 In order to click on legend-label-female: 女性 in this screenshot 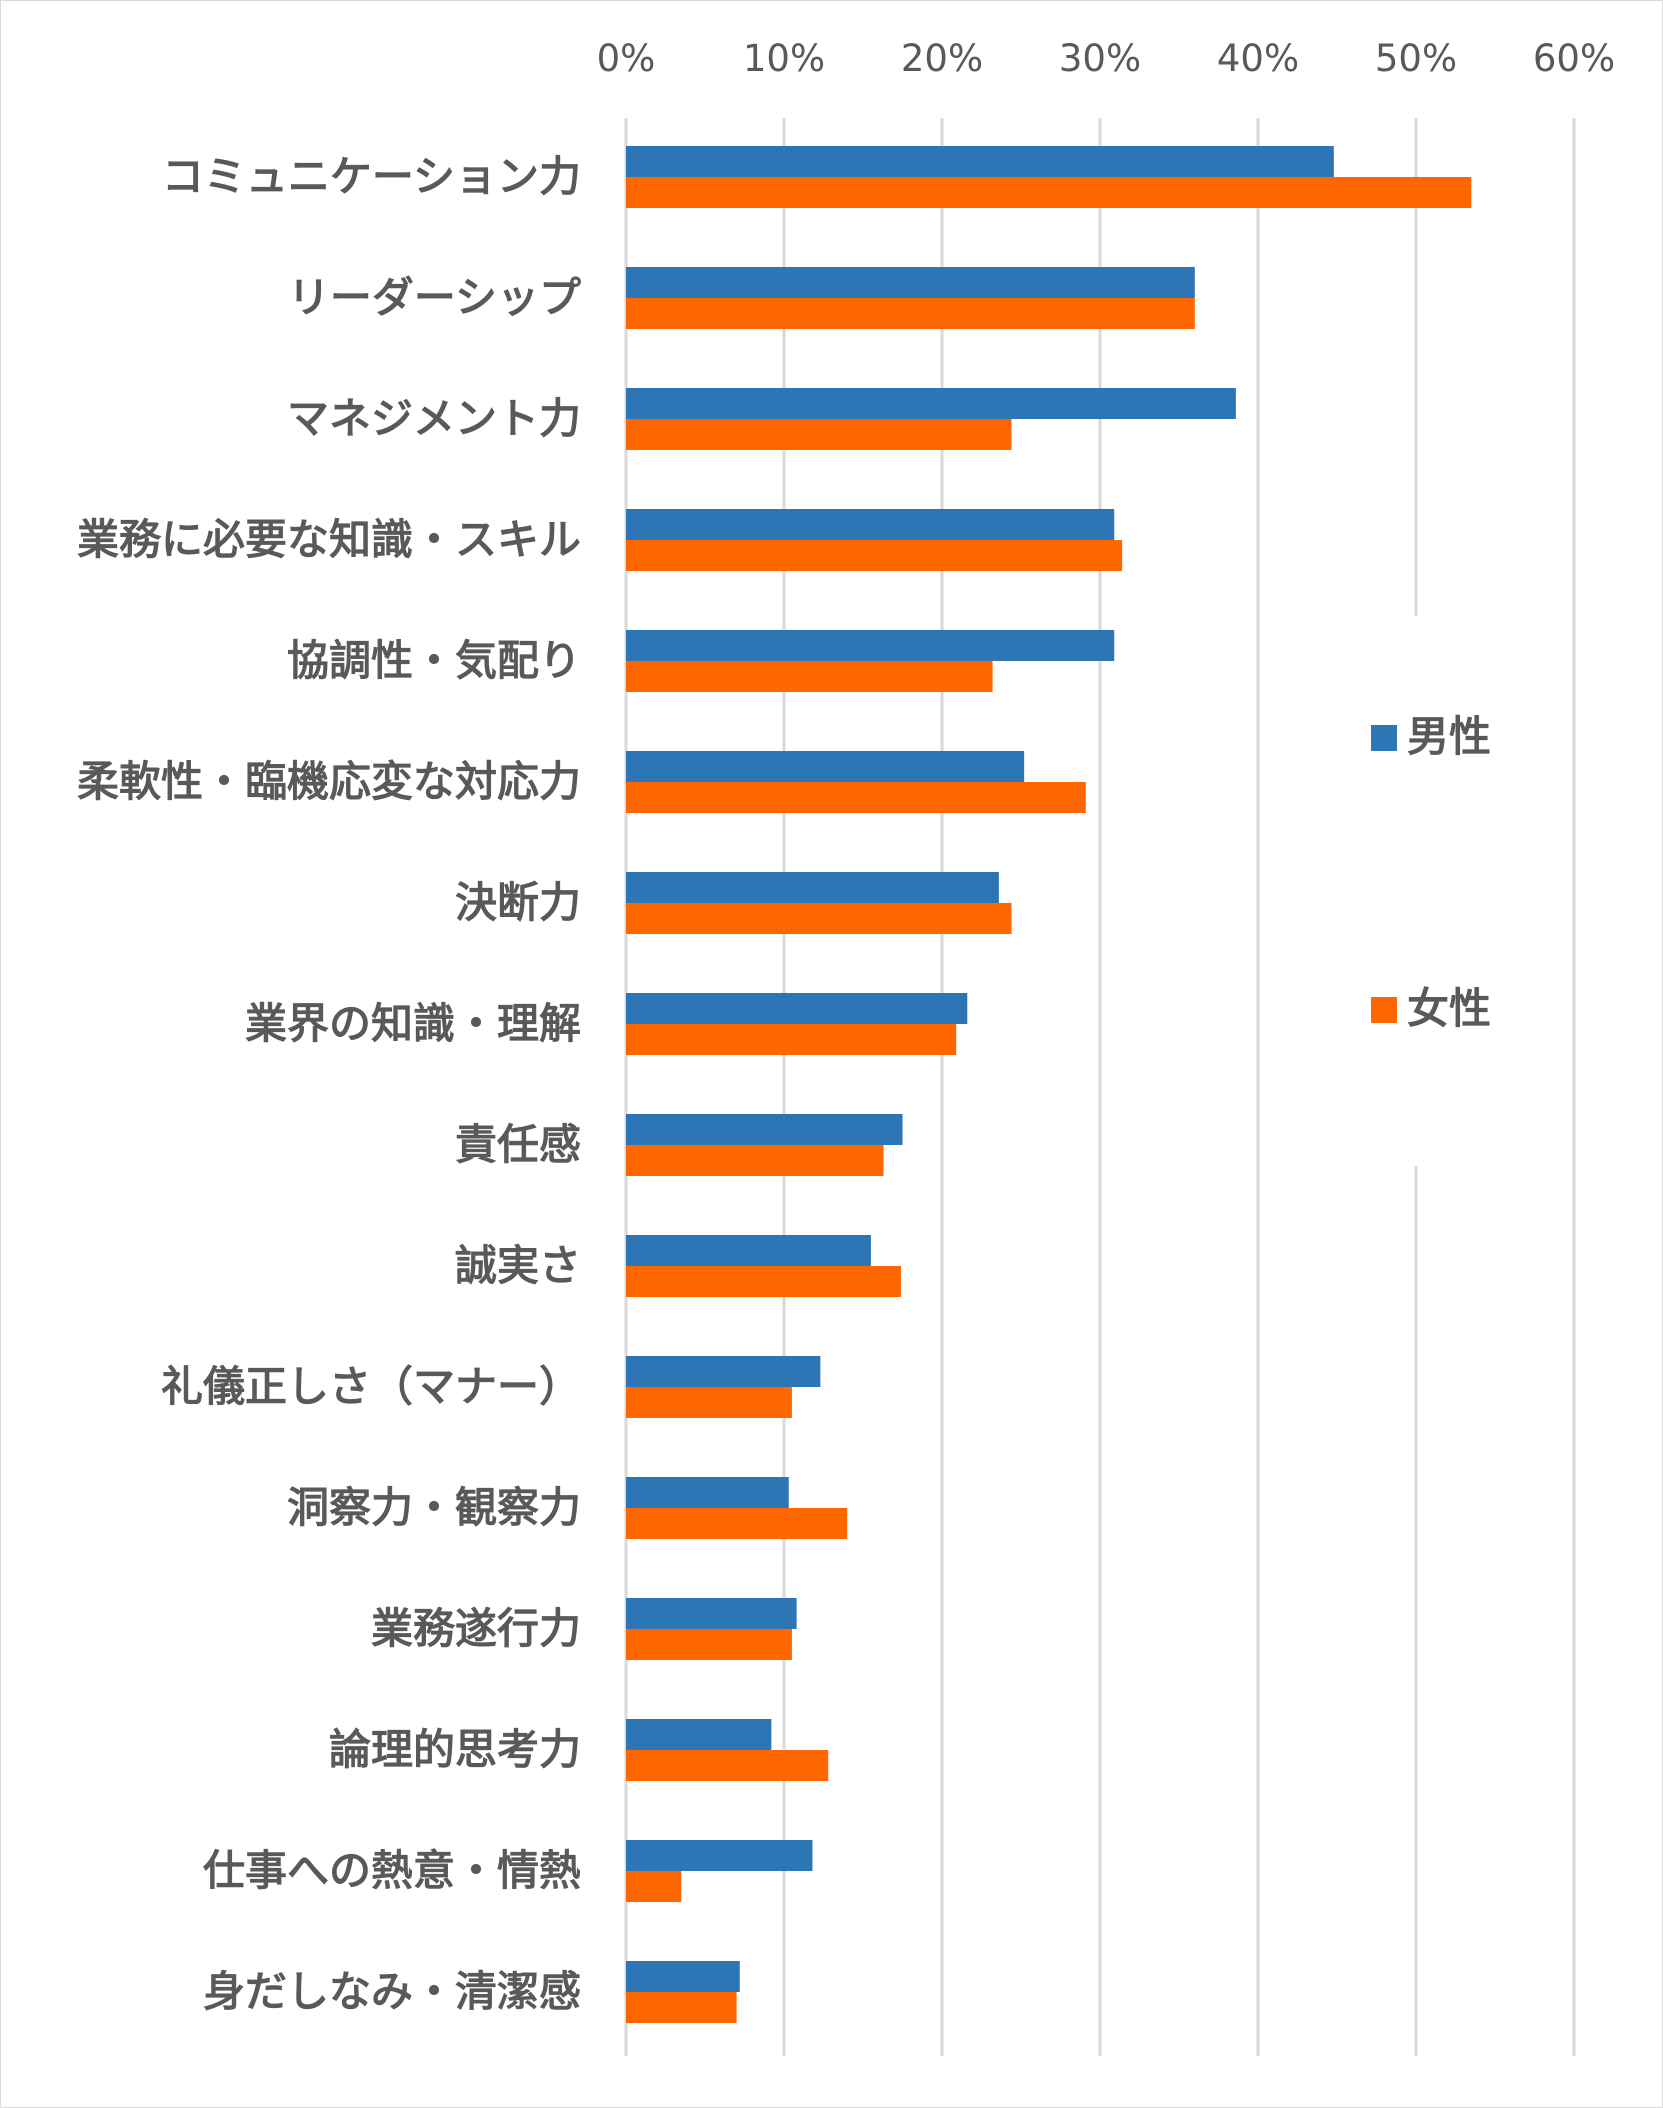, I will do `click(1449, 1008)`.